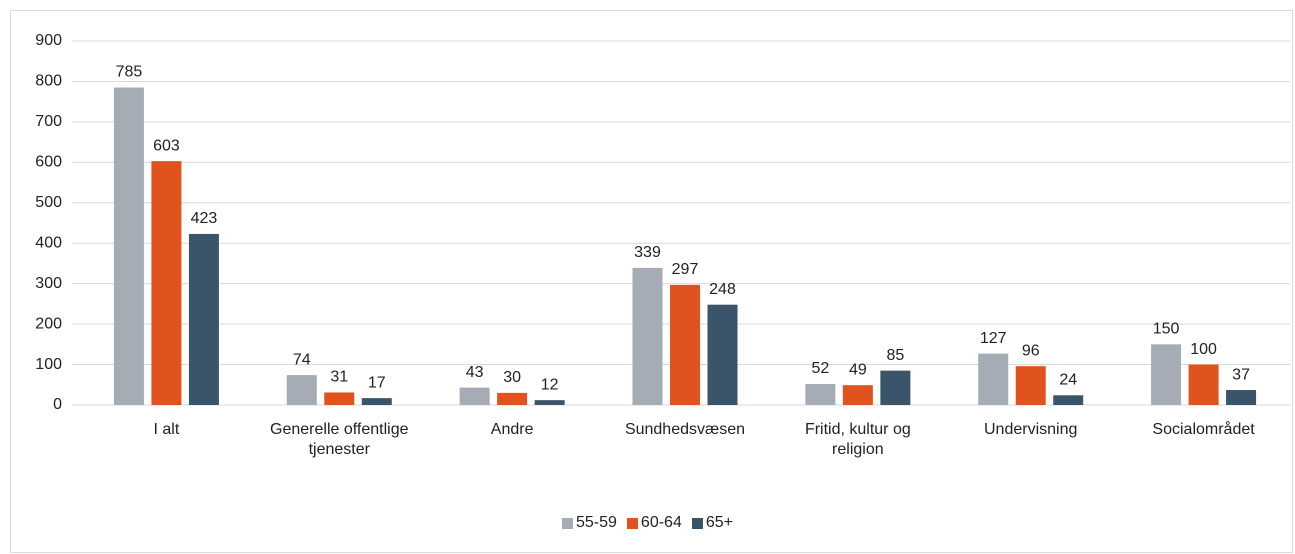 The image size is (1295, 554). What do you see at coordinates (1166, 329) in the screenshot?
I see `data-label: 150` at bounding box center [1166, 329].